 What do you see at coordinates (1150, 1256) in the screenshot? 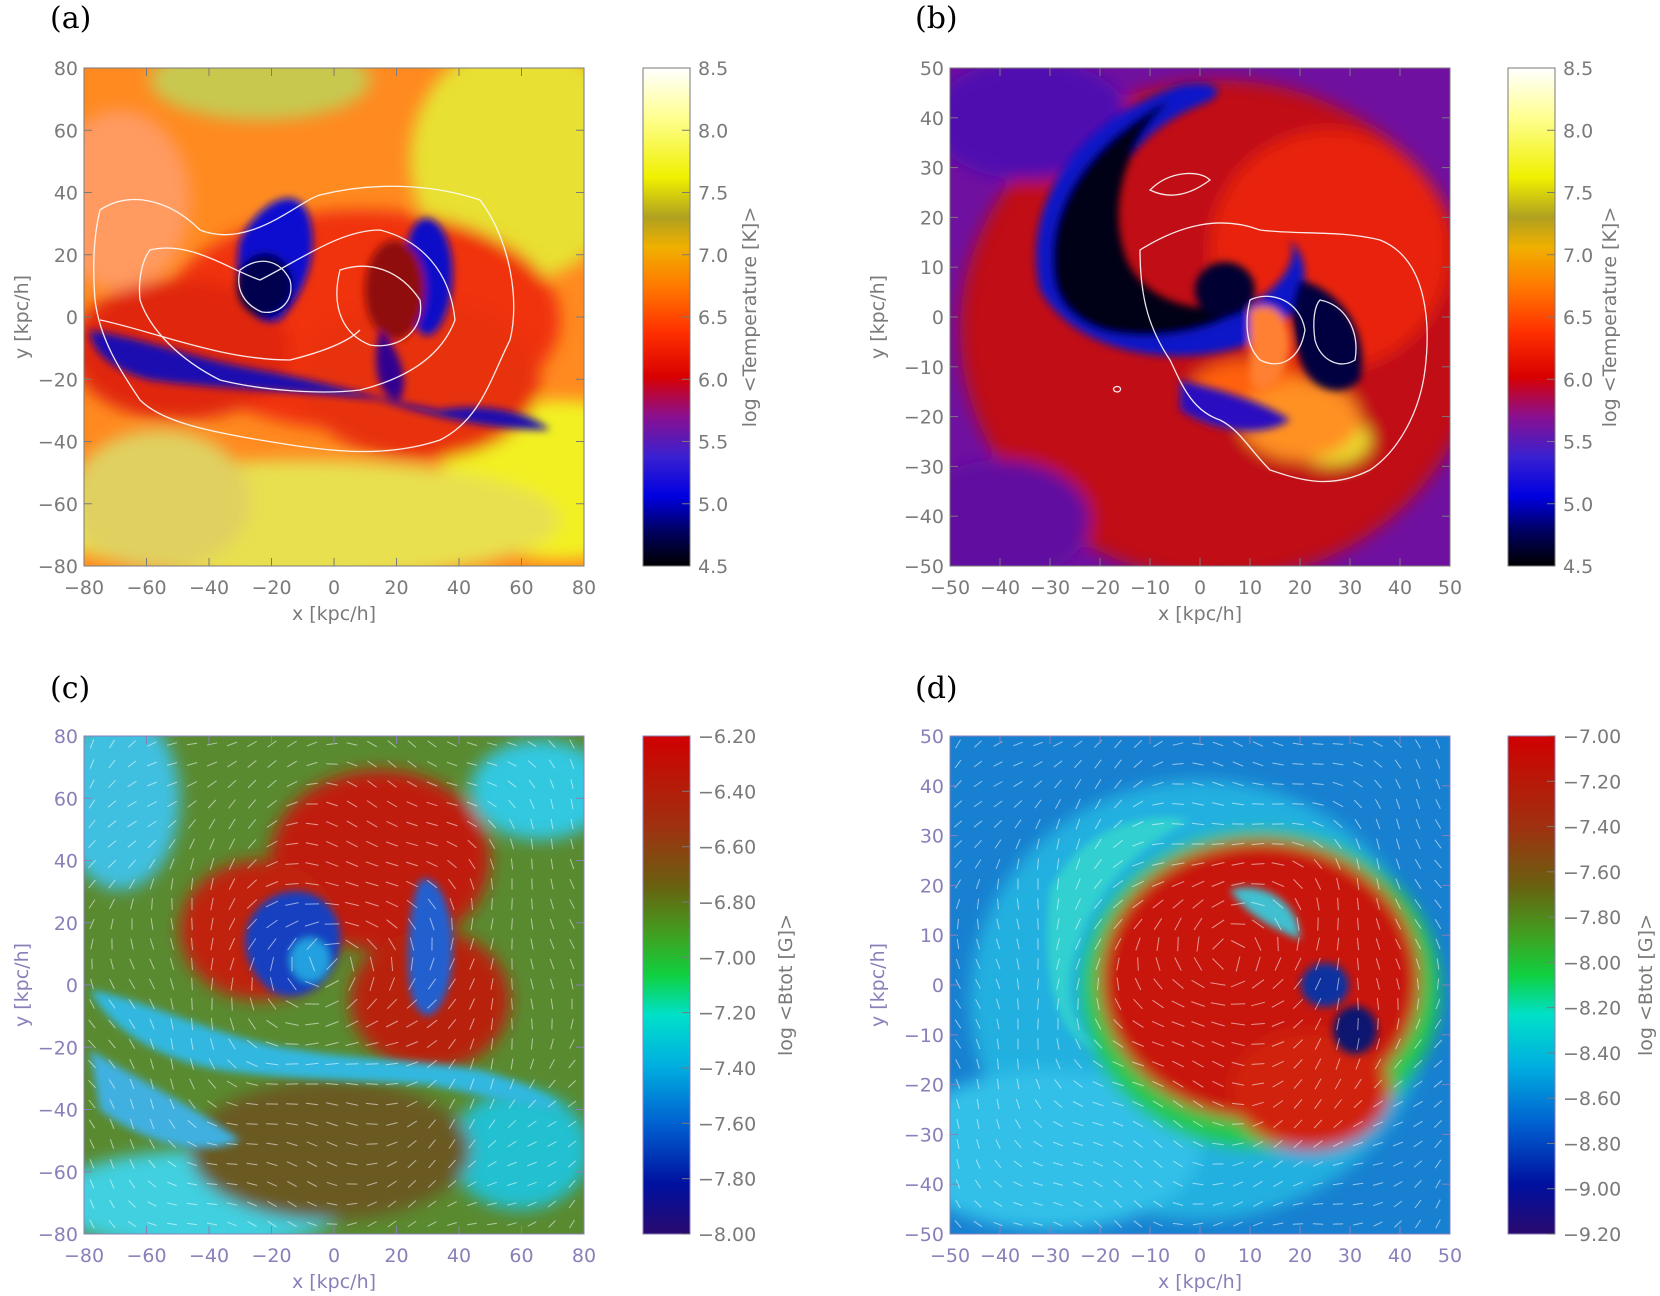
I see `x-tick-label: −10` at bounding box center [1150, 1256].